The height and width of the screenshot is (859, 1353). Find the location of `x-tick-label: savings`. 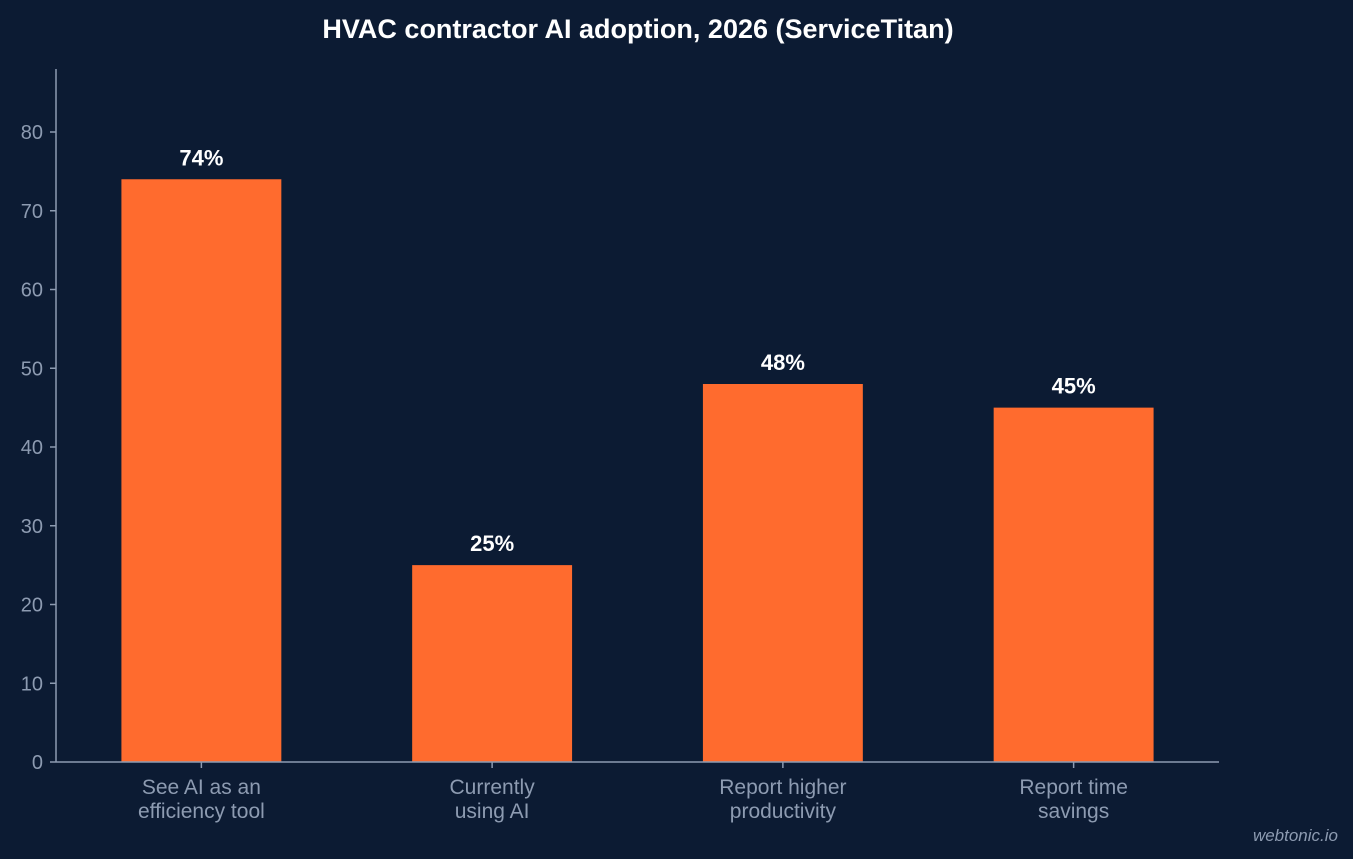

x-tick-label: savings is located at coordinates (1073, 811).